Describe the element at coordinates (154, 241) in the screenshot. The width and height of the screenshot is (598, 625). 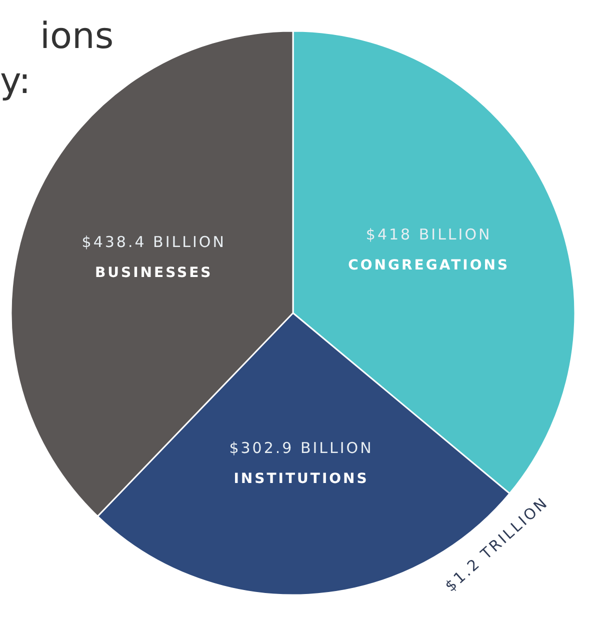
I see `data-label: $438.4 BILLION` at that location.